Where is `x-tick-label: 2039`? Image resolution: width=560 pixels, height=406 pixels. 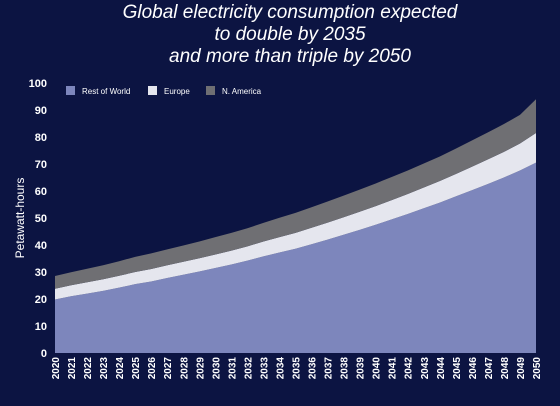 x-tick-label: 2039 is located at coordinates (361, 368).